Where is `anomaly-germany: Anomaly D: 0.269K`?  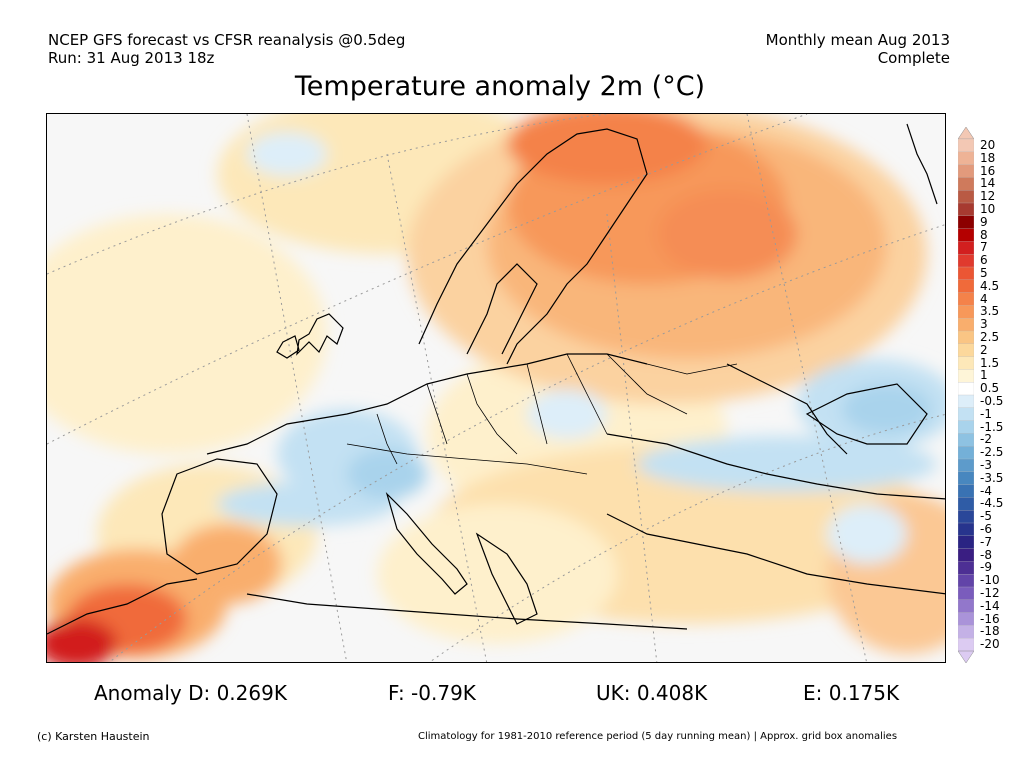
anomaly-germany: Anomaly D: 0.269K is located at coordinates (190, 693).